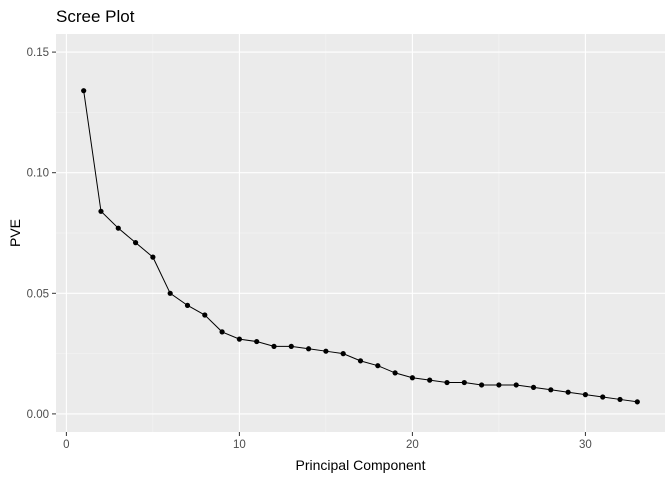  Describe the element at coordinates (585, 445) in the screenshot. I see `x-tick-label: 30` at that location.